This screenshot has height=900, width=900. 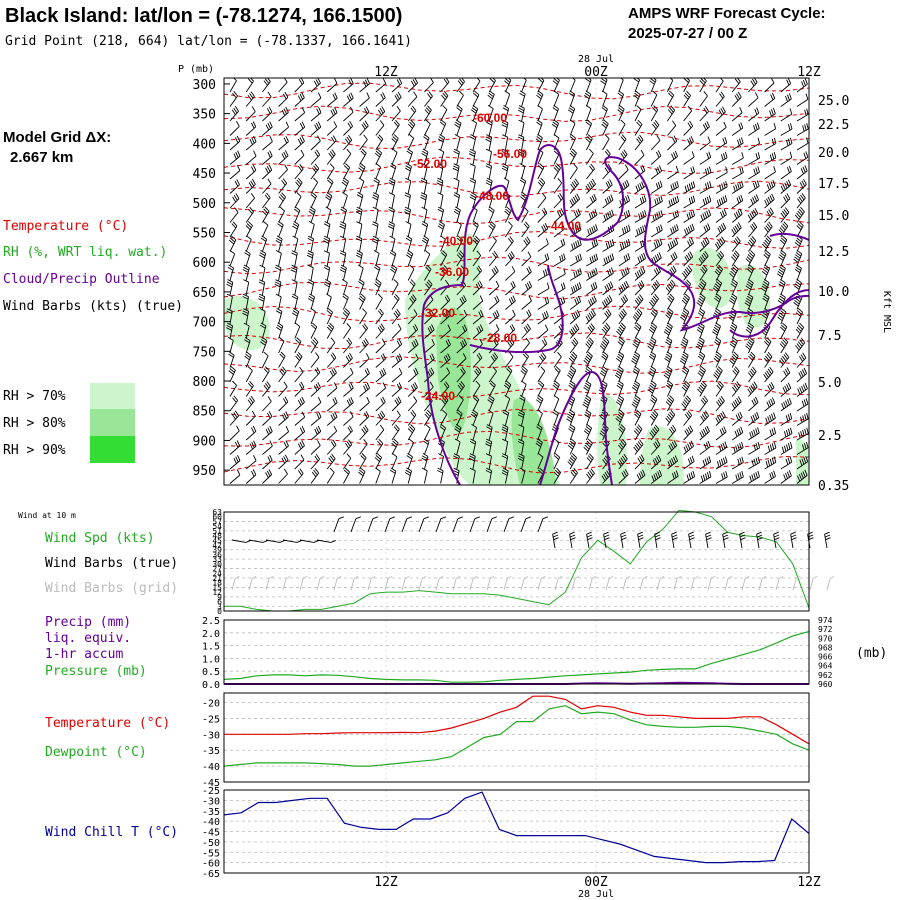 I want to click on legend-wind-barbs-grid: Wind Barbs (grid), so click(x=111, y=588).